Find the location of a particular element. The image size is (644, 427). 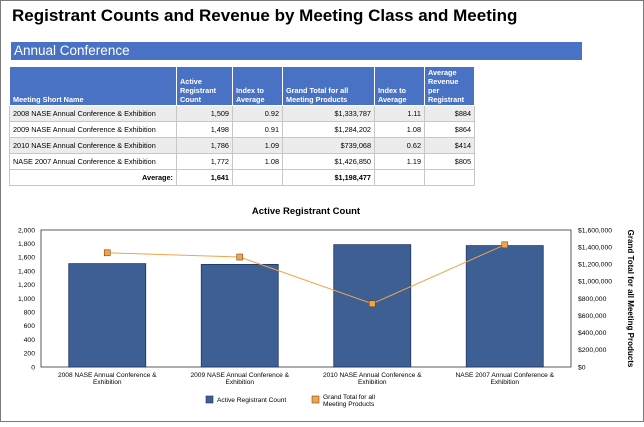

cell-meeting-name: 2010 NASE Annual Conference & Exhibition is located at coordinates (93, 145).